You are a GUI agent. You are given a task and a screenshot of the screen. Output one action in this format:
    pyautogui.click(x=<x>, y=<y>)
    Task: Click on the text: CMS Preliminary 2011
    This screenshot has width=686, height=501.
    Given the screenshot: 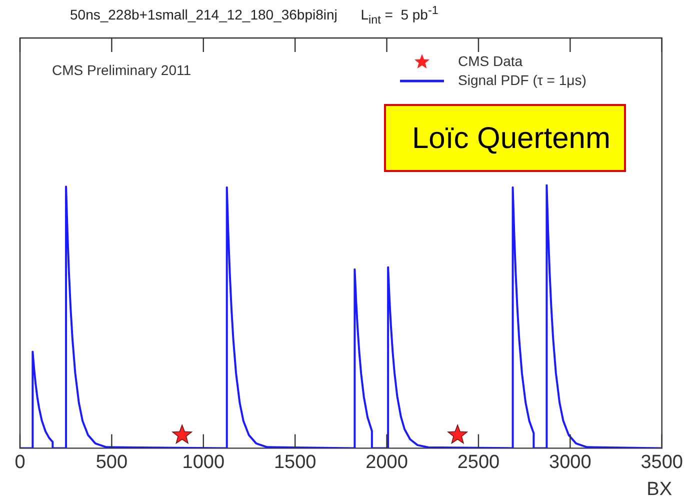 What is the action you would take?
    pyautogui.click(x=122, y=70)
    